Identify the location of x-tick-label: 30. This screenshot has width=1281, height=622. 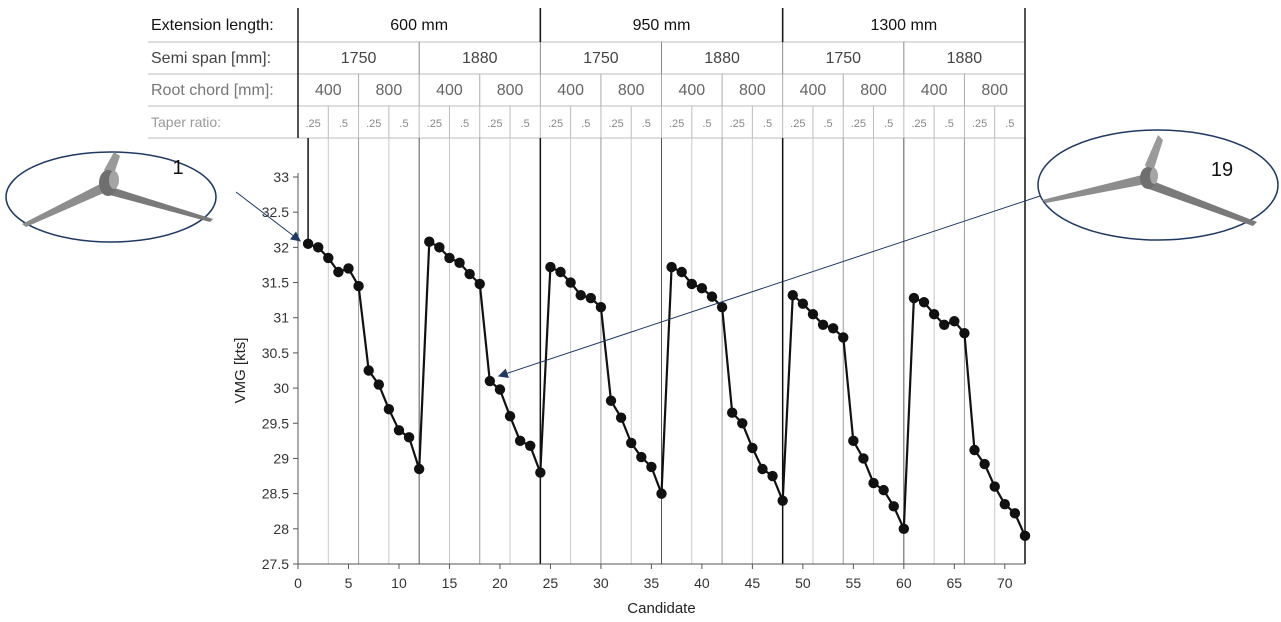
(601, 583).